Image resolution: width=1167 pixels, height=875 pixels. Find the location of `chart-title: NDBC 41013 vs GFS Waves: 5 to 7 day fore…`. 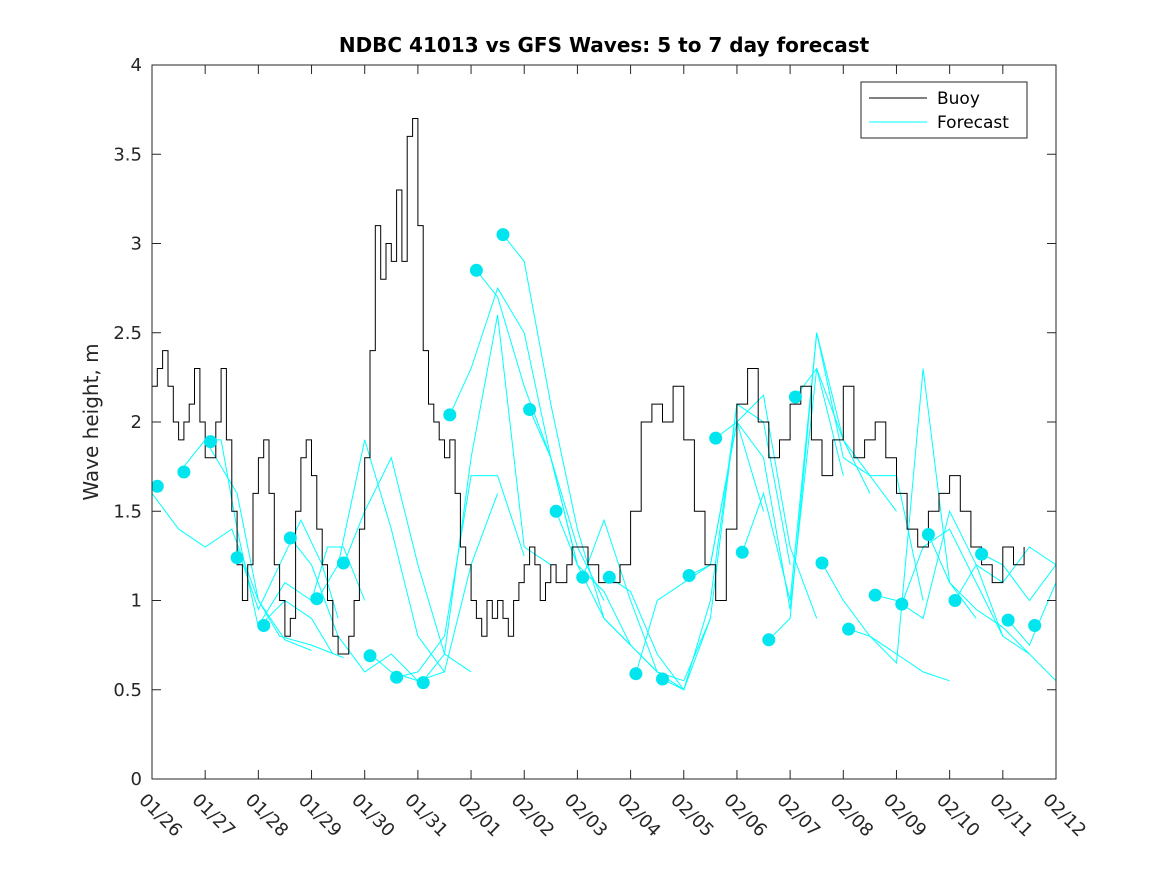

chart-title: NDBC 41013 vs GFS Waves: 5 to 7 day fore… is located at coordinates (604, 45).